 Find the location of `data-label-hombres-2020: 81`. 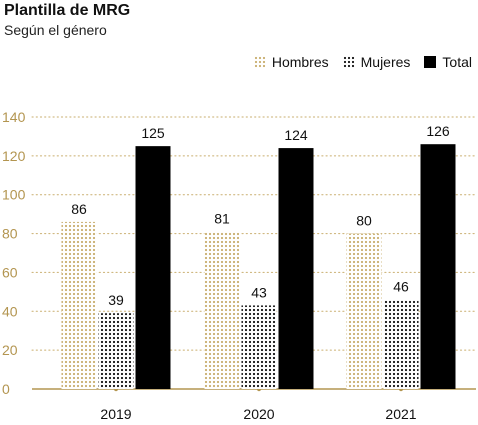

data-label-hombres-2020: 81 is located at coordinates (222, 219).